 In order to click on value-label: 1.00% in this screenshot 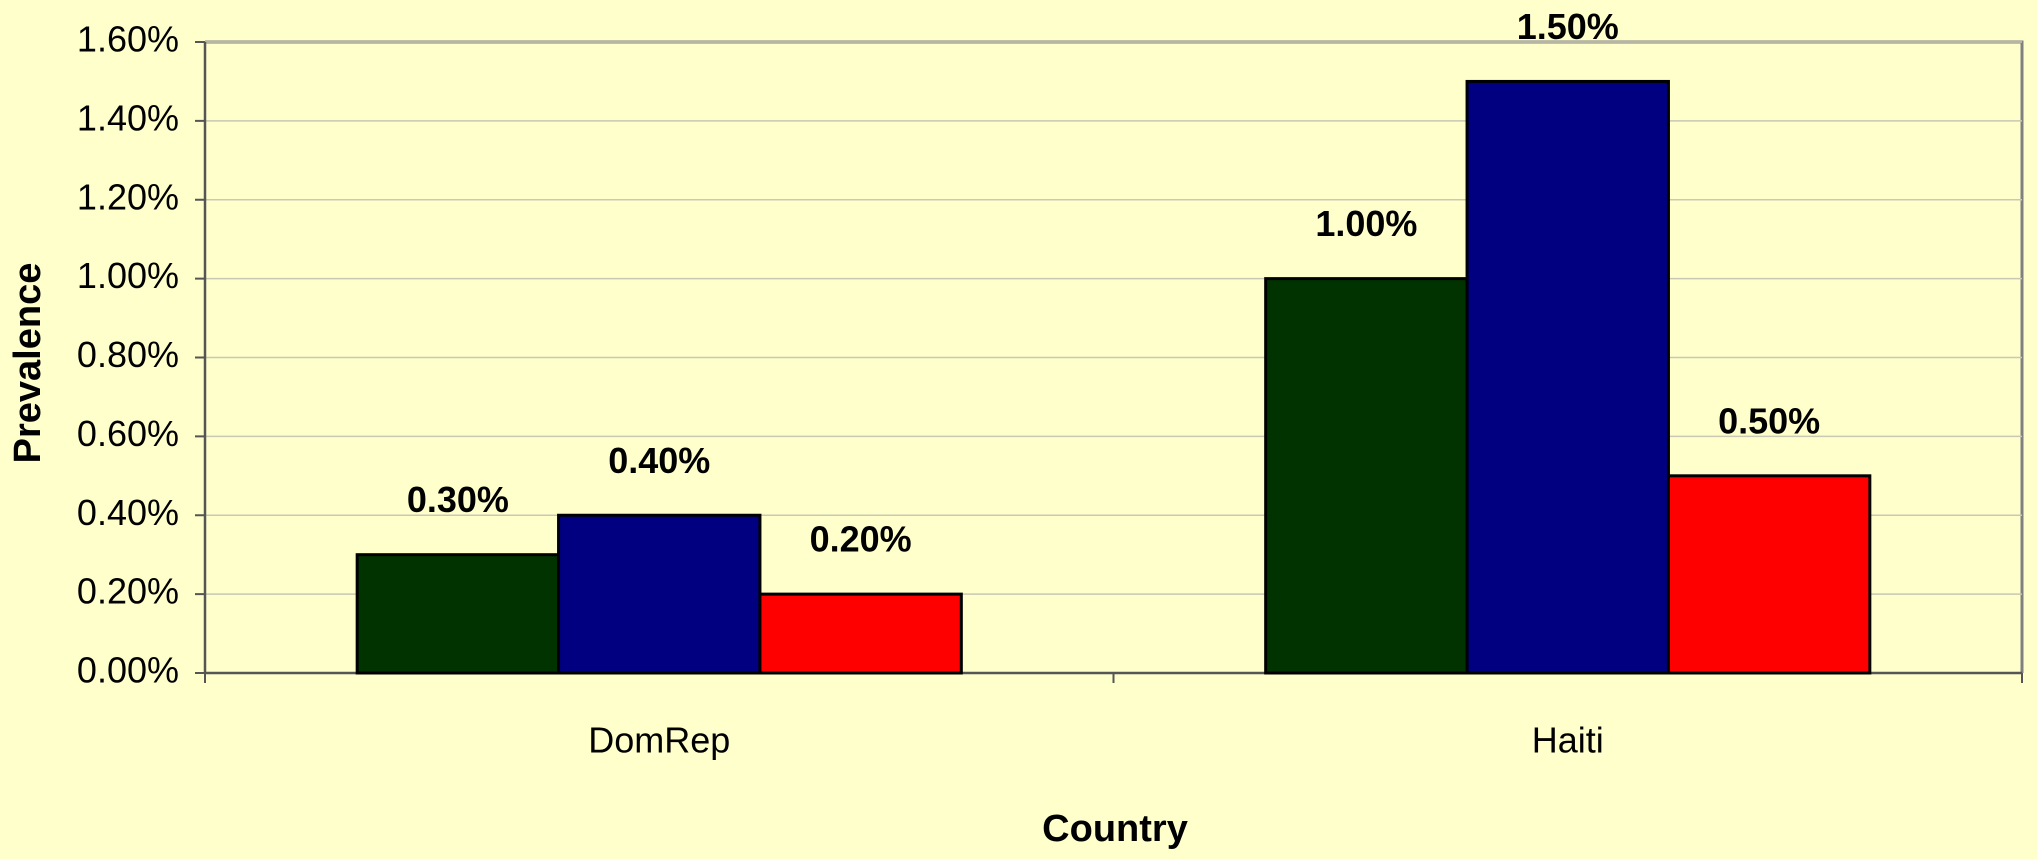, I will do `click(1366, 223)`.